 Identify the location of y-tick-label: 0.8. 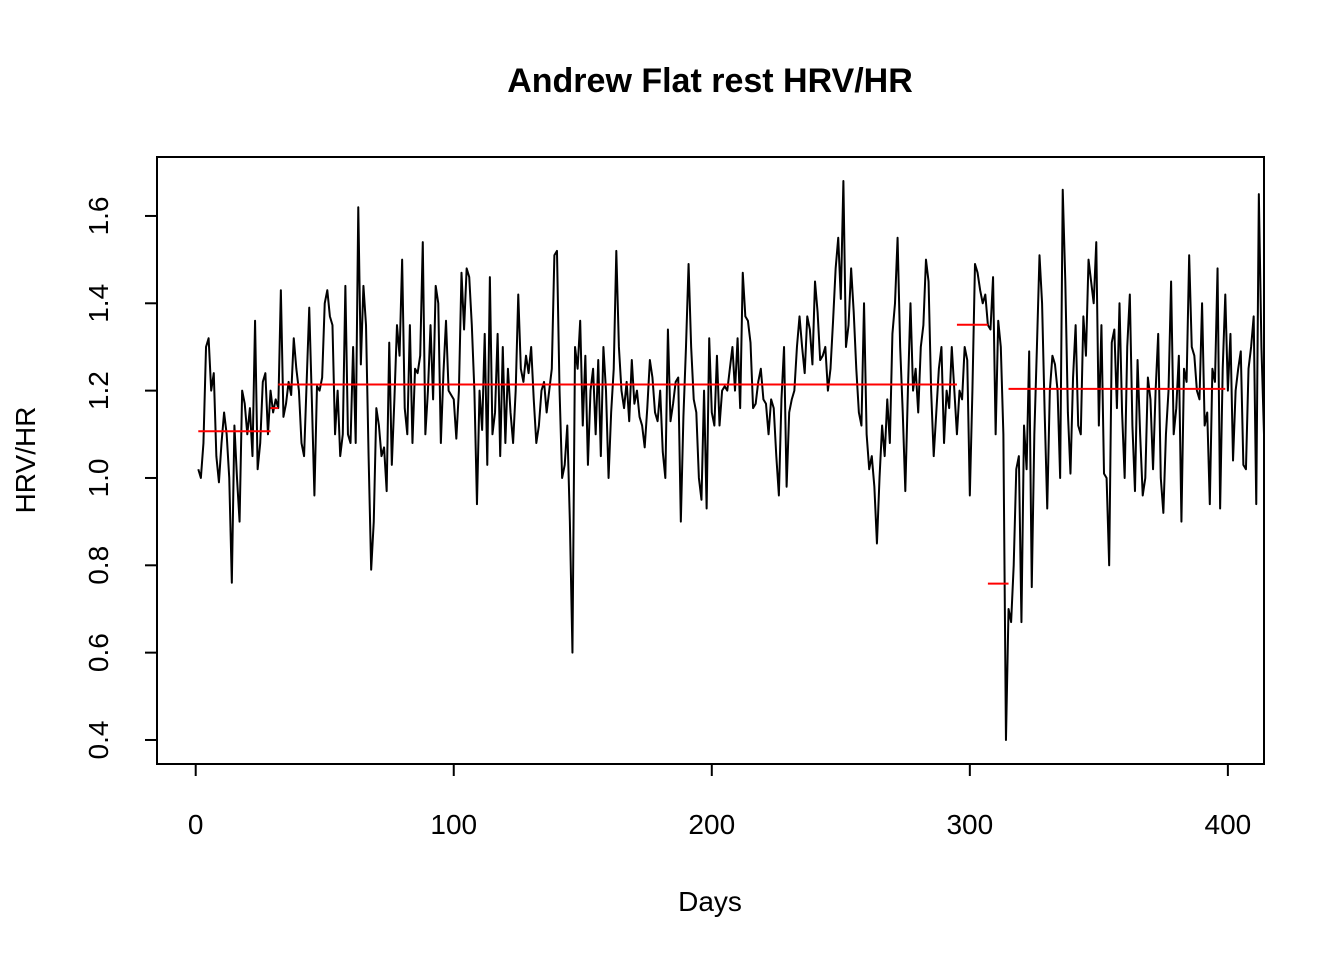
(98, 565).